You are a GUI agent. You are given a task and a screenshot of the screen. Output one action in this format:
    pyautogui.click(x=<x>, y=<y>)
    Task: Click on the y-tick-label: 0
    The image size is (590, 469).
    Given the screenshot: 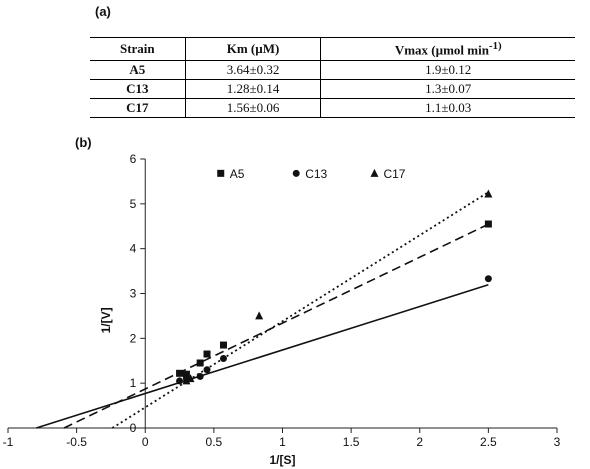 What is the action you would take?
    pyautogui.click(x=133, y=428)
    